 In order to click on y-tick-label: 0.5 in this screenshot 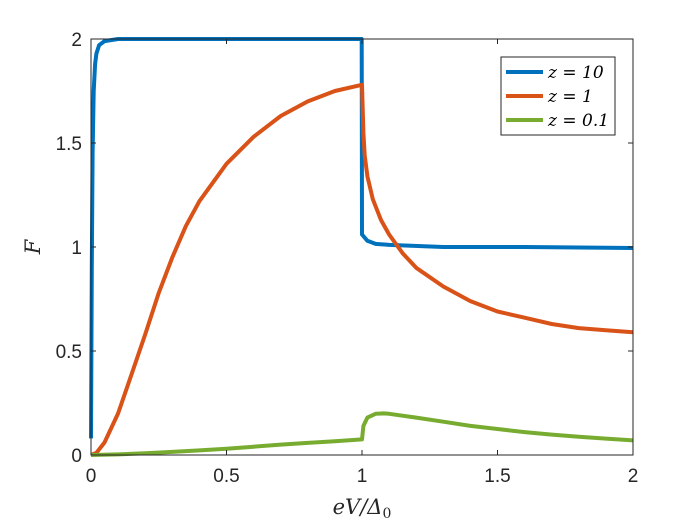, I will do `click(69, 352)`.